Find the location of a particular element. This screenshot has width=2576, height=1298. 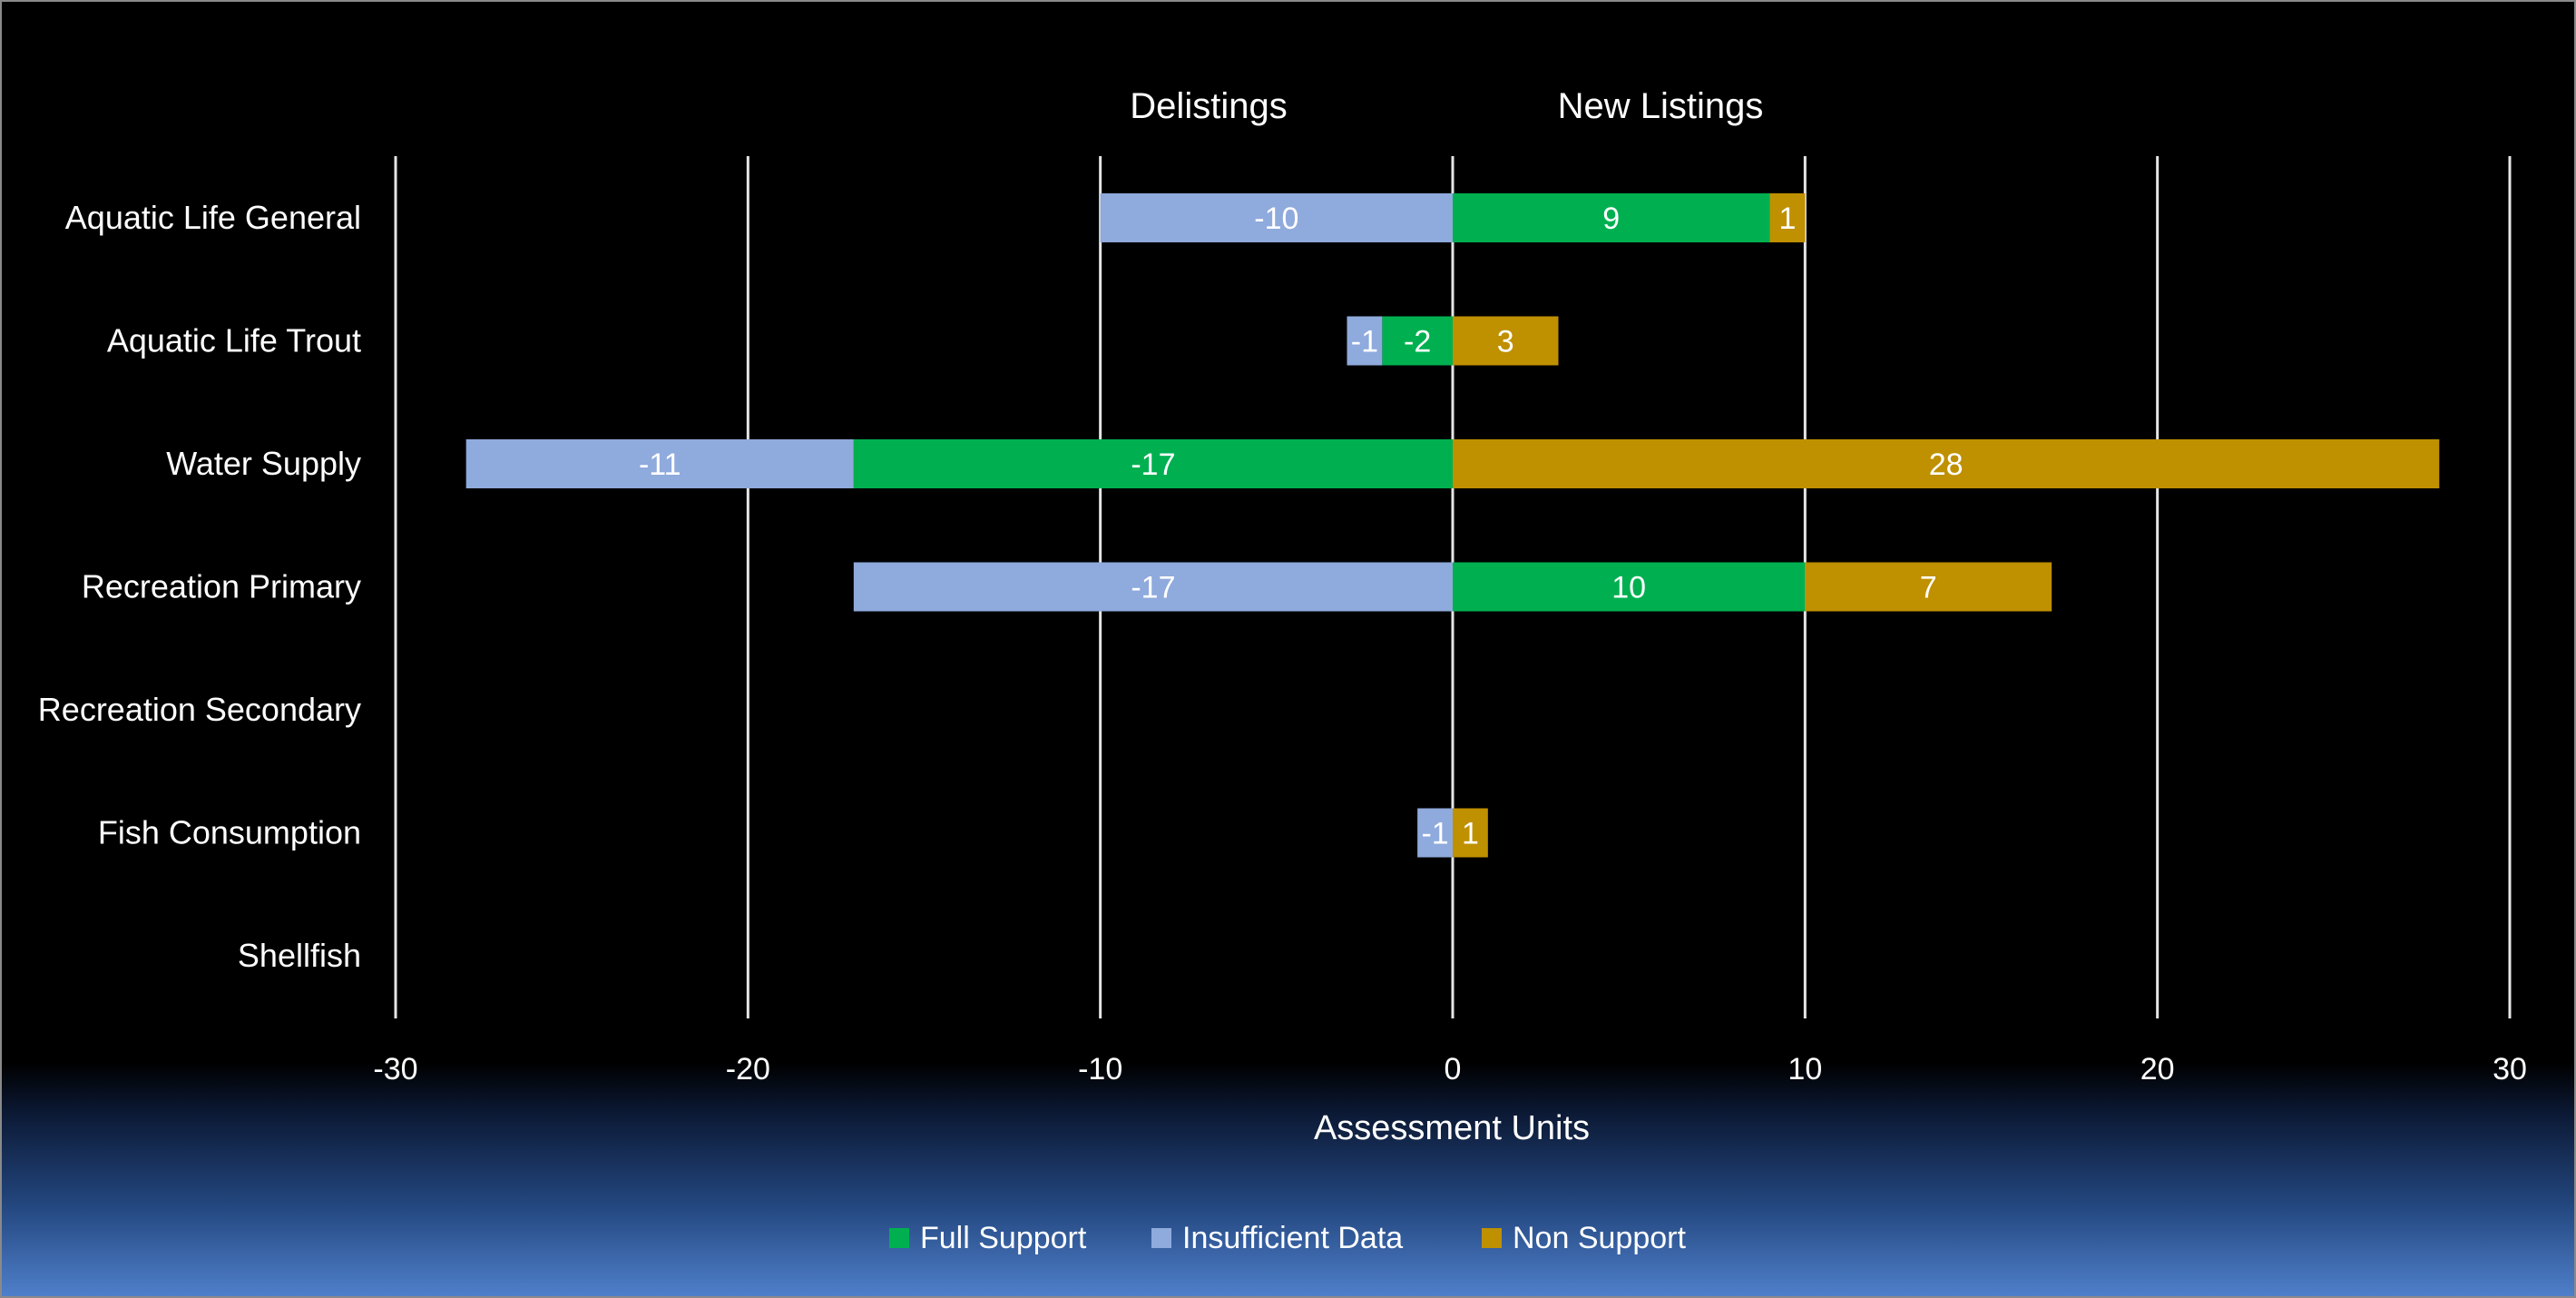

legend: Full Support Insufficient Data Non Support is located at coordinates (1287, 1238).